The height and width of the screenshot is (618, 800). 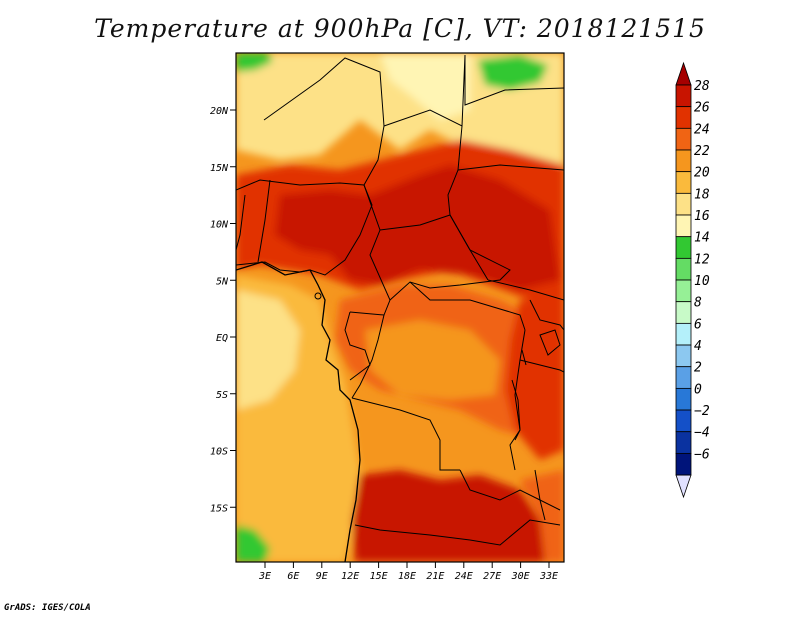 What do you see at coordinates (702, 216) in the screenshot?
I see `colorbar-label: 16` at bounding box center [702, 216].